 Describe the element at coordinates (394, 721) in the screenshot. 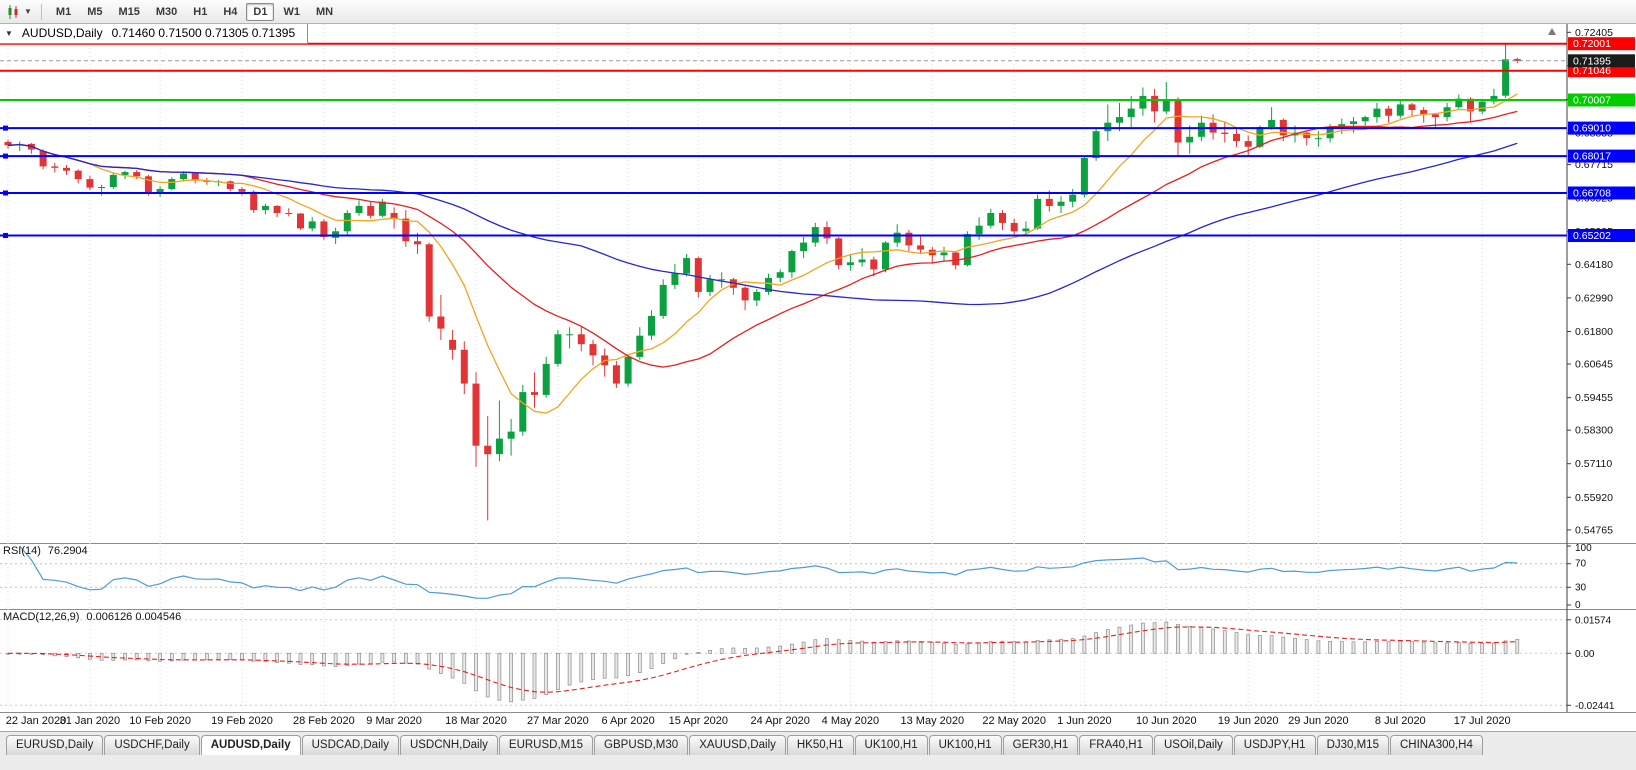

I see `time-axis-label: 9 Mar 2020` at that location.